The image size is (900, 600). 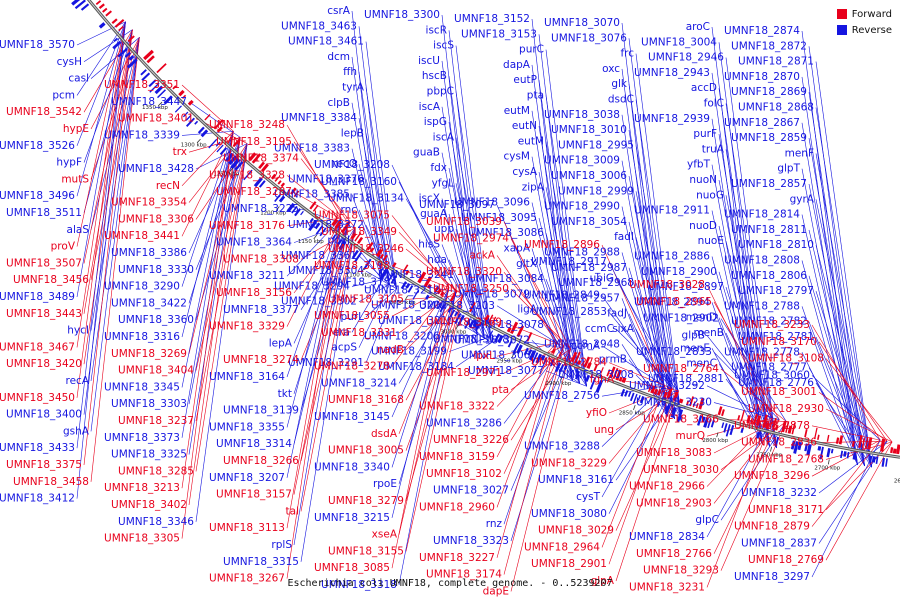 What do you see at coordinates (802, 199) in the screenshot?
I see `gene-label: gyrA` at bounding box center [802, 199].